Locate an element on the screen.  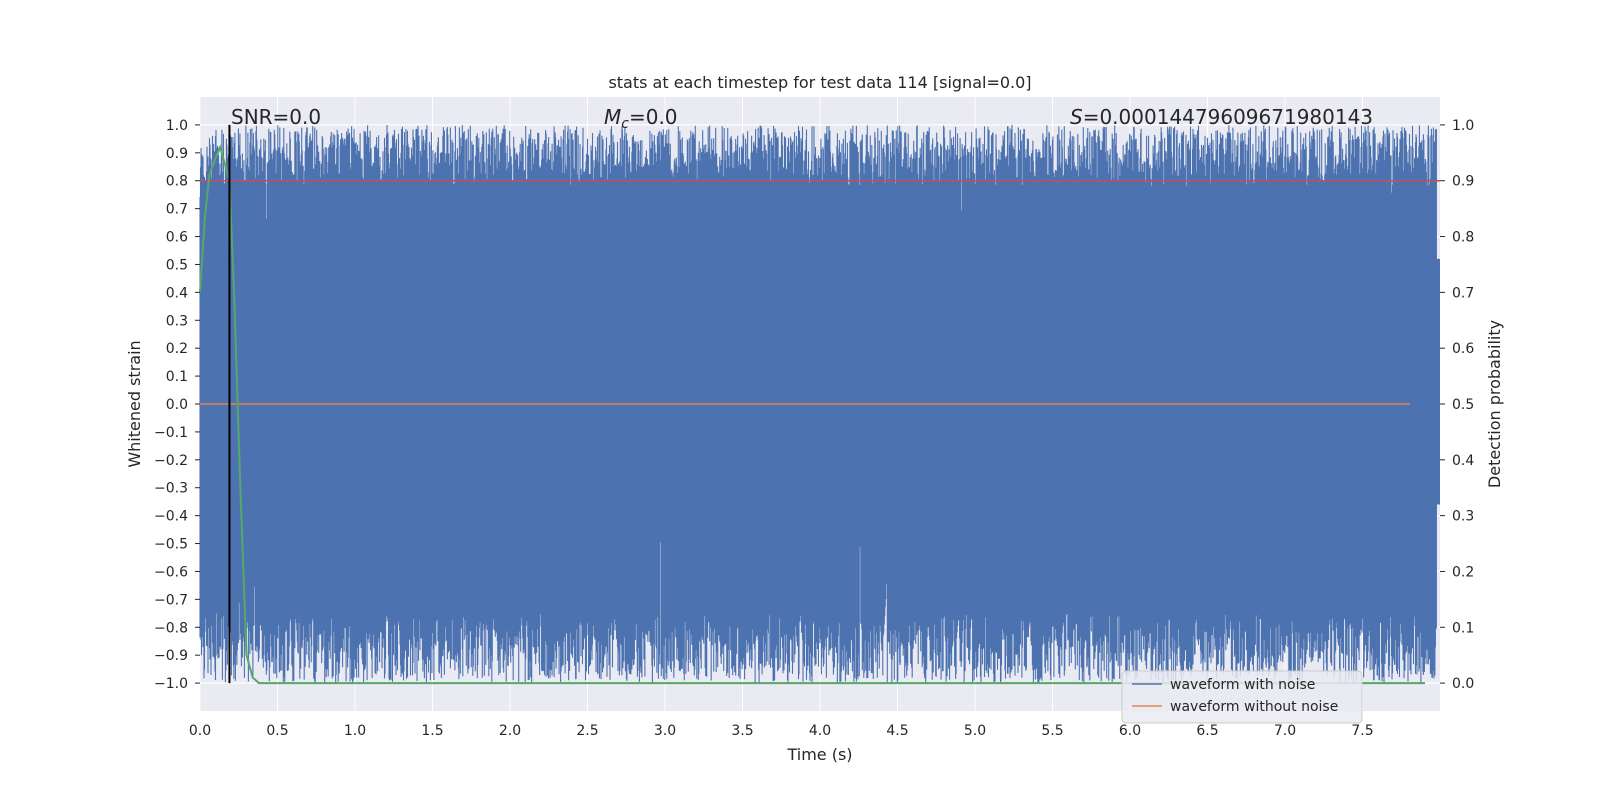
left-y-tick-label: −0.8 is located at coordinates (171, 628).